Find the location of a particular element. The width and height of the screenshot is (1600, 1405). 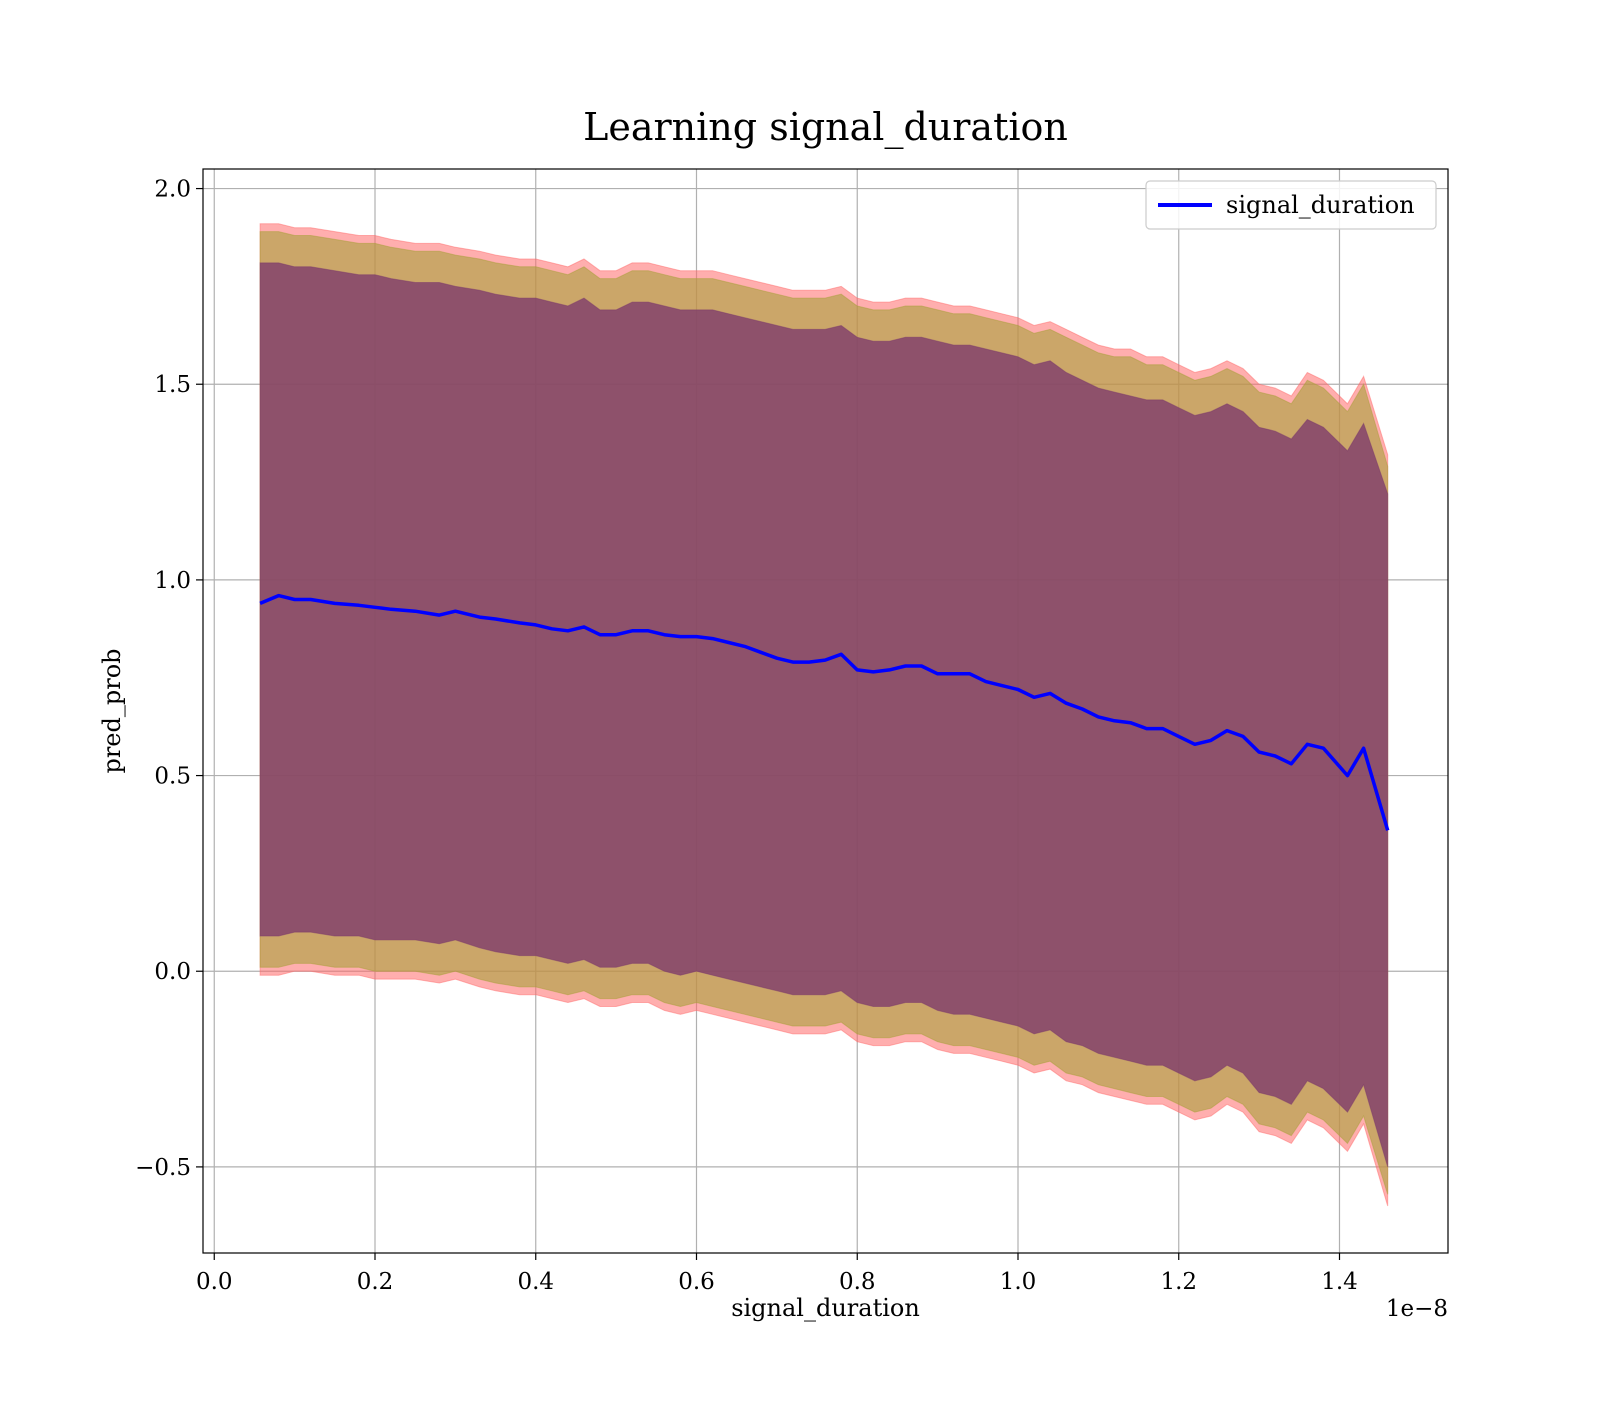

x-tick-label: 0.2 is located at coordinates (375, 1282).